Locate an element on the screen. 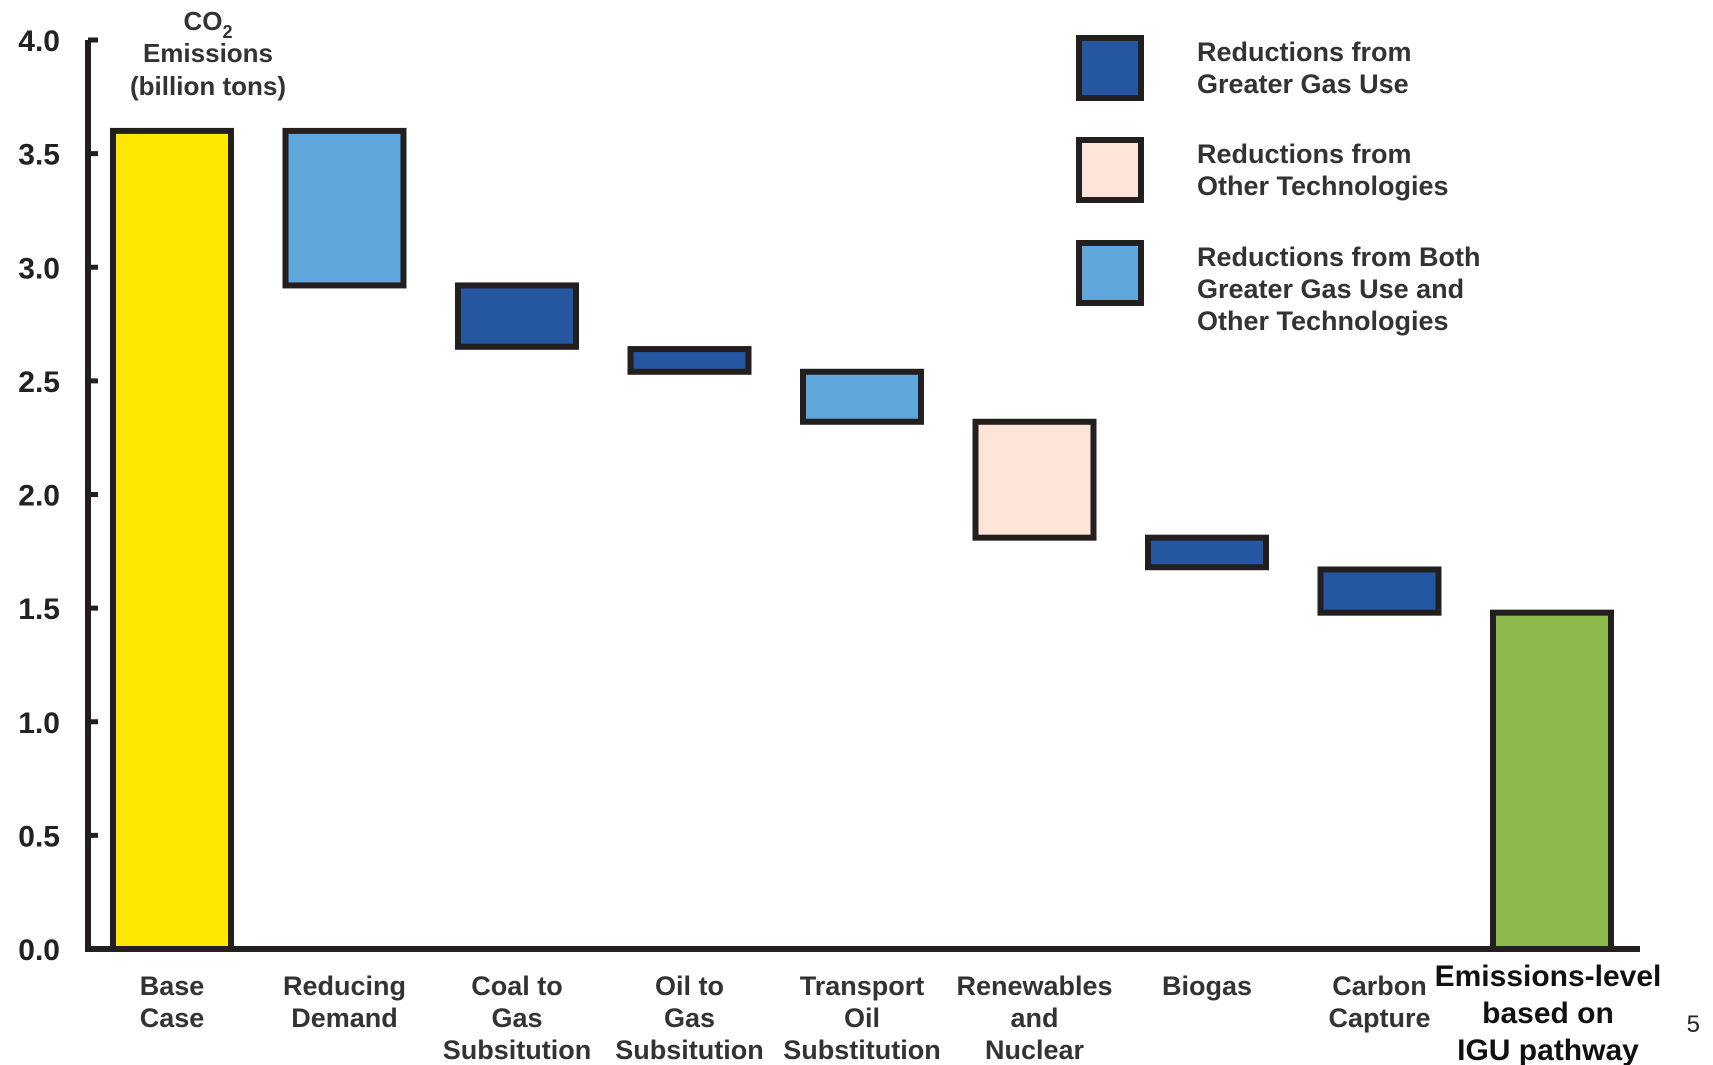 This screenshot has width=1713, height=1065. y-tick-label: 2.5 is located at coordinates (39, 382).